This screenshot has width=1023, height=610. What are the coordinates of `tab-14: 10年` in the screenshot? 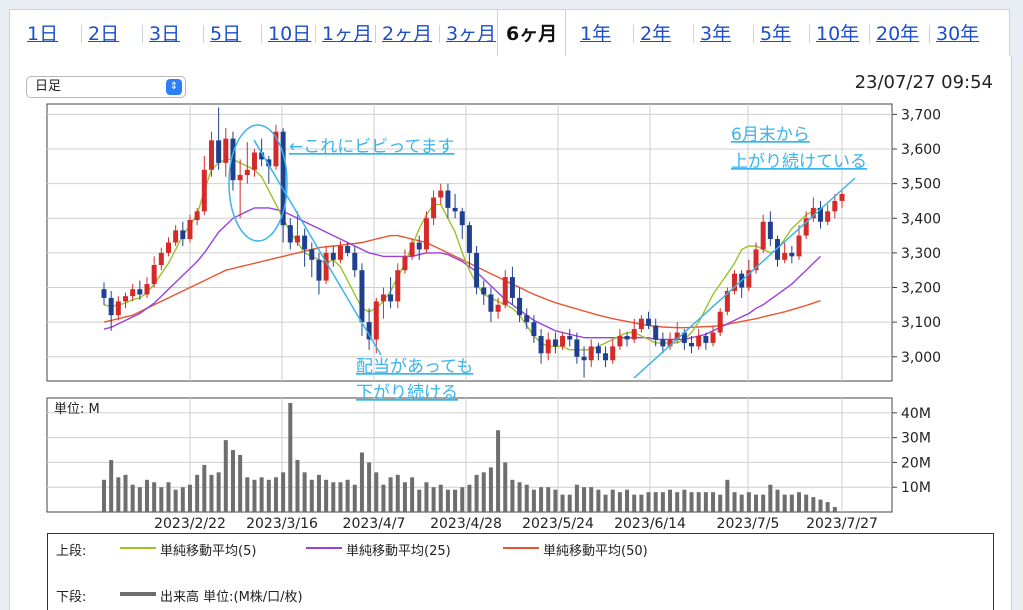 It's located at (838, 34).